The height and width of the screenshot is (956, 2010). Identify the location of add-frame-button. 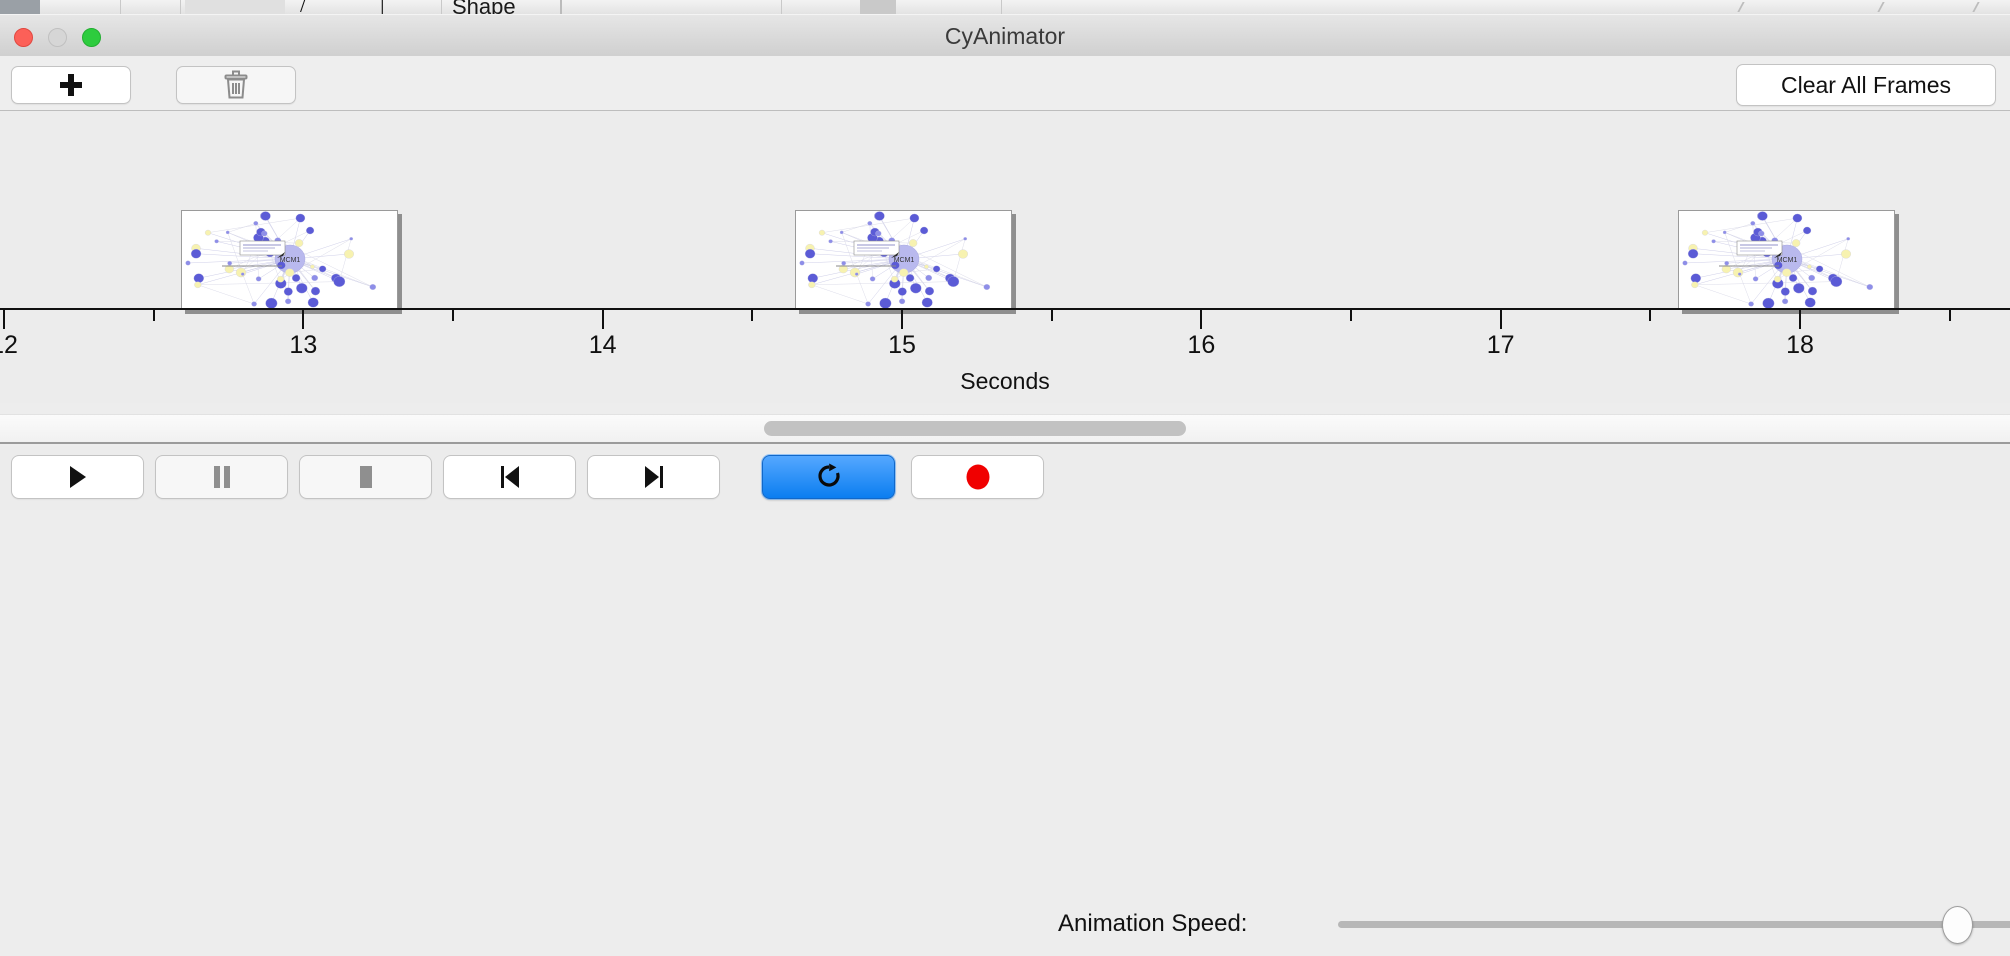
(71, 85).